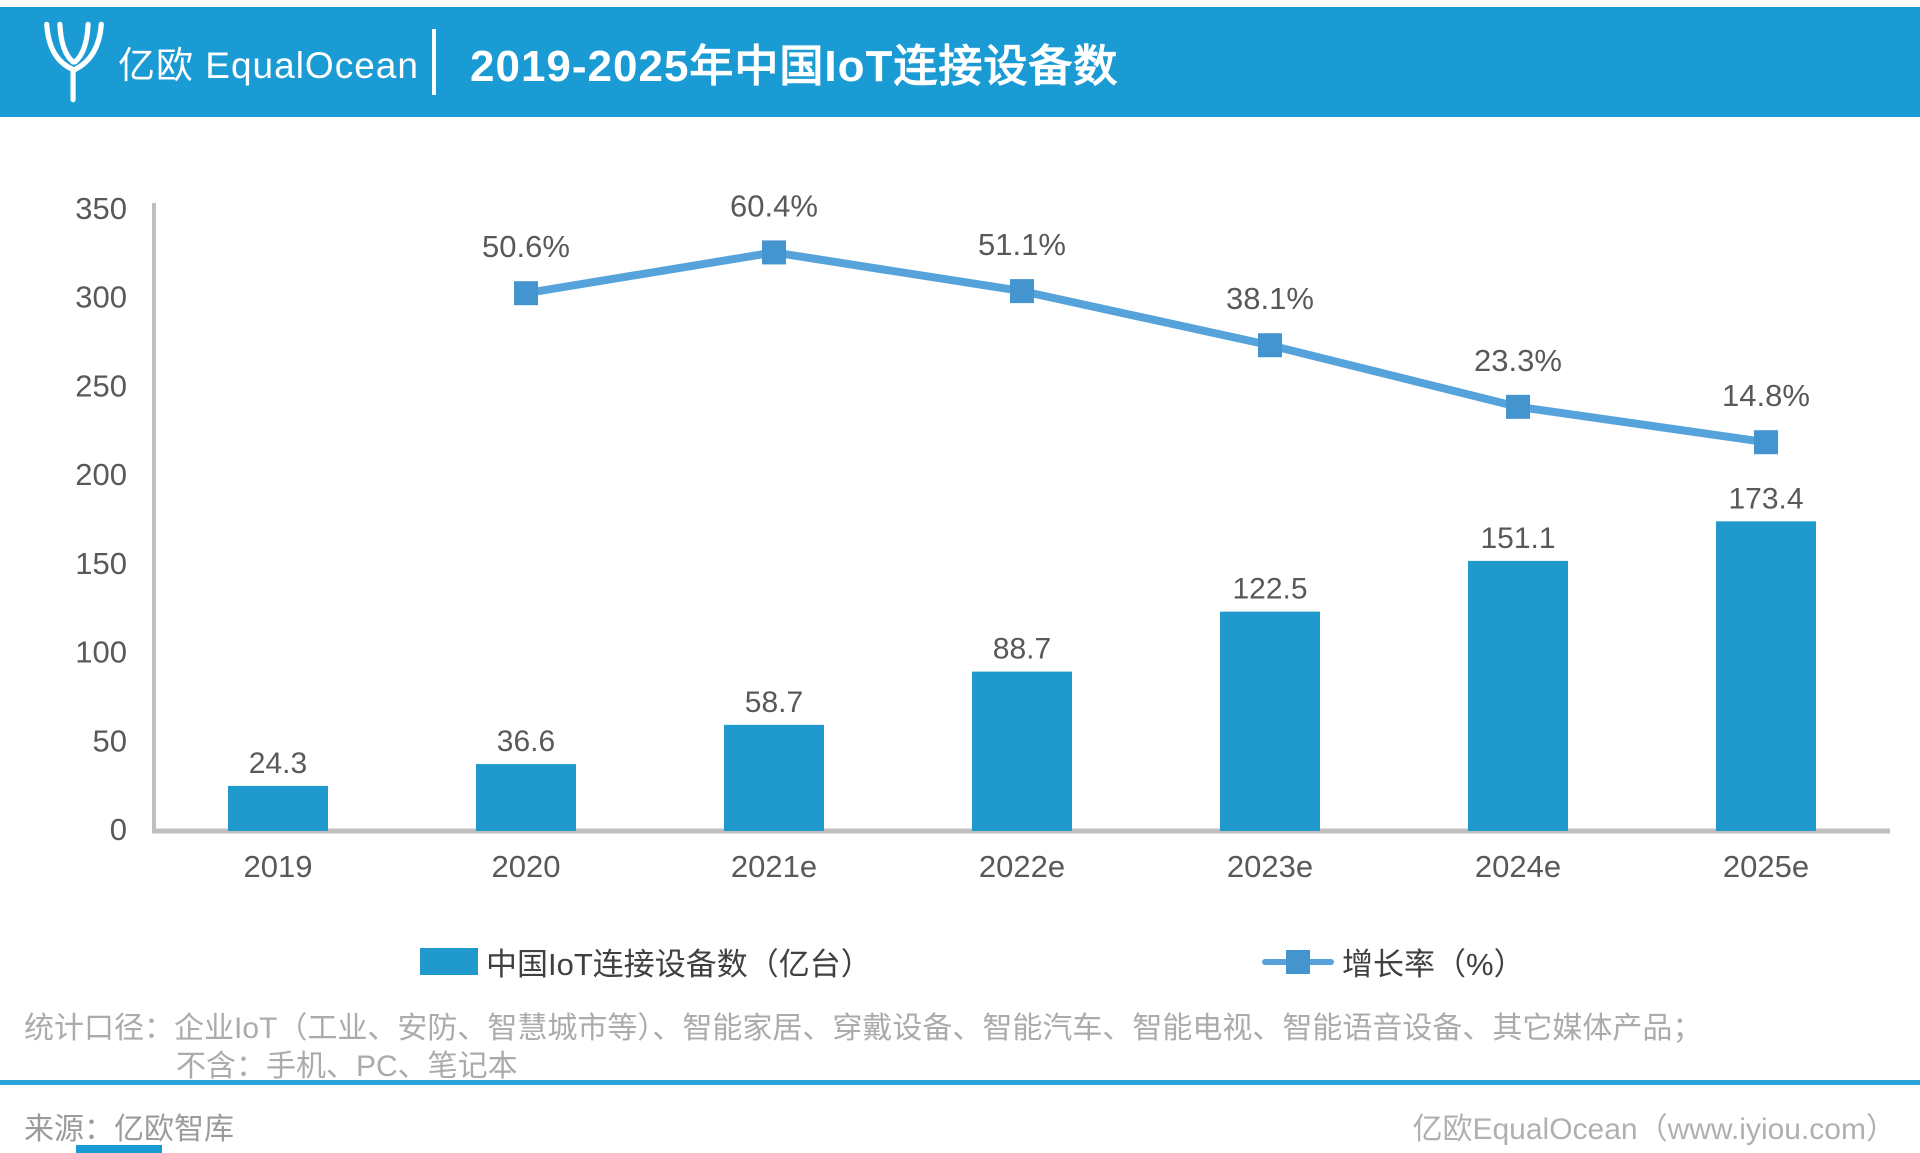  I want to click on bar-value-label: 24.3, so click(278, 763).